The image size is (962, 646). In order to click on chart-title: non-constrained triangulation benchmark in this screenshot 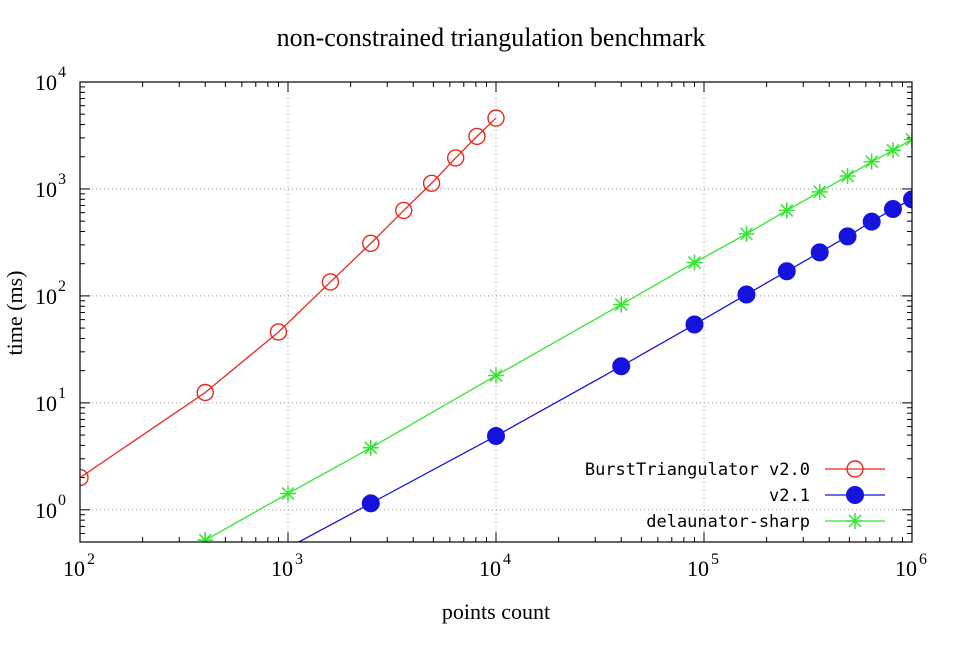, I will do `click(491, 37)`.